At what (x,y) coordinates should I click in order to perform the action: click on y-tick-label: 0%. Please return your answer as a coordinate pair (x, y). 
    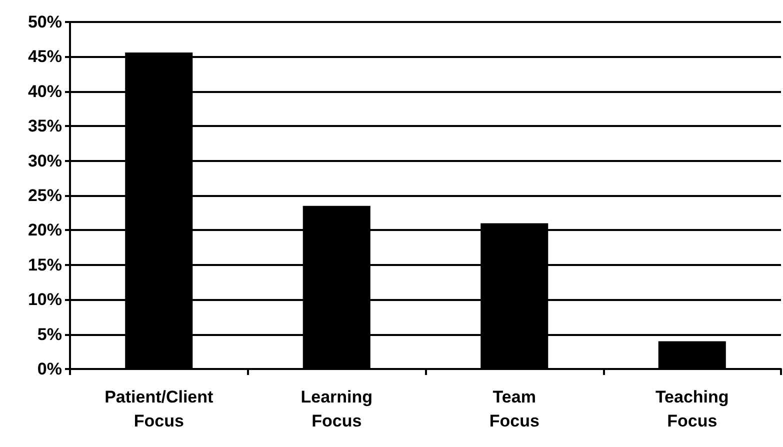
    Looking at the image, I should click on (49, 369).